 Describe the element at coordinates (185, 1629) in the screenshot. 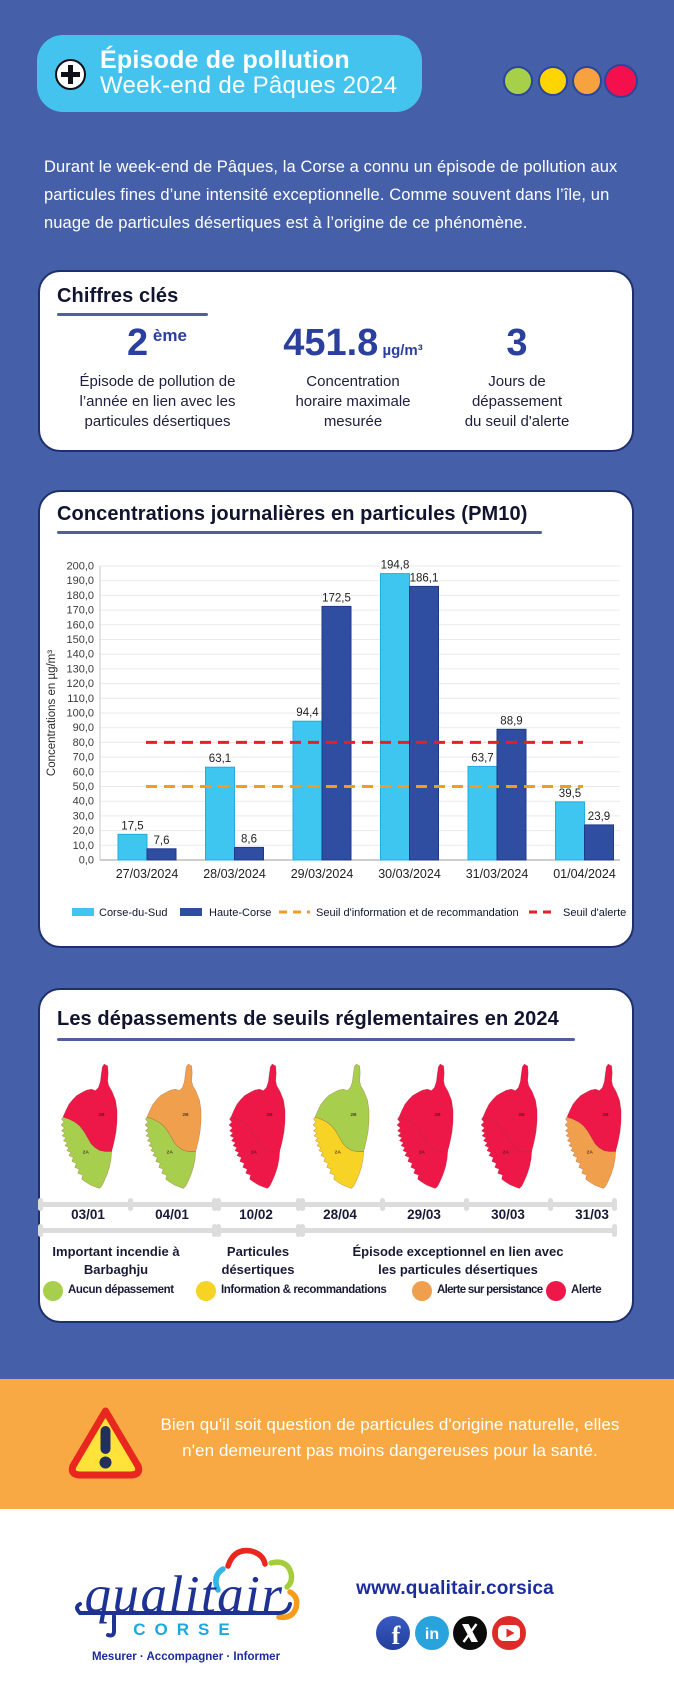

I see `svg-text: CORSE` at that location.